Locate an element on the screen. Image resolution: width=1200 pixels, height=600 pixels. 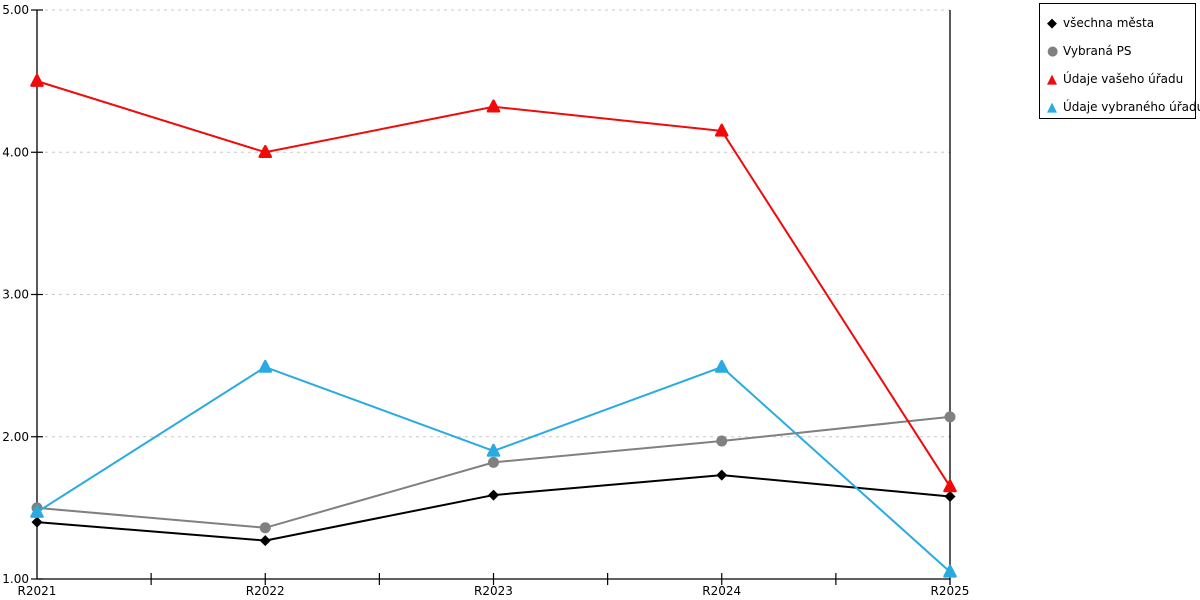
legend-item: ▲ Údaje vybraného úřadu is located at coordinates (1123, 107).